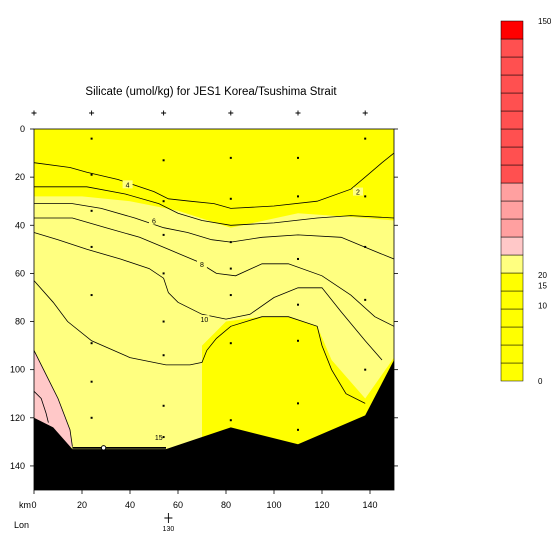 The height and width of the screenshot is (537, 560). What do you see at coordinates (226, 505) in the screenshot?
I see `x-tick-label: 80` at bounding box center [226, 505].